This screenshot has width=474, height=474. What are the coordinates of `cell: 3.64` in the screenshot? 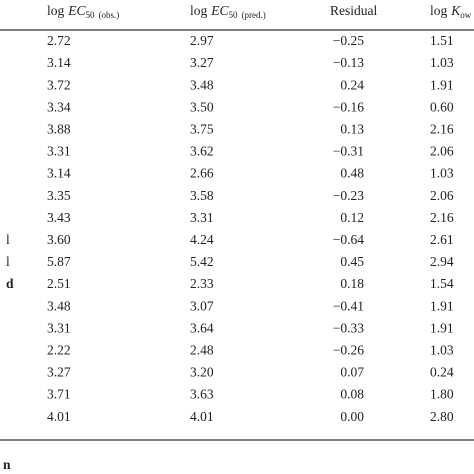 It's located at (202, 327).